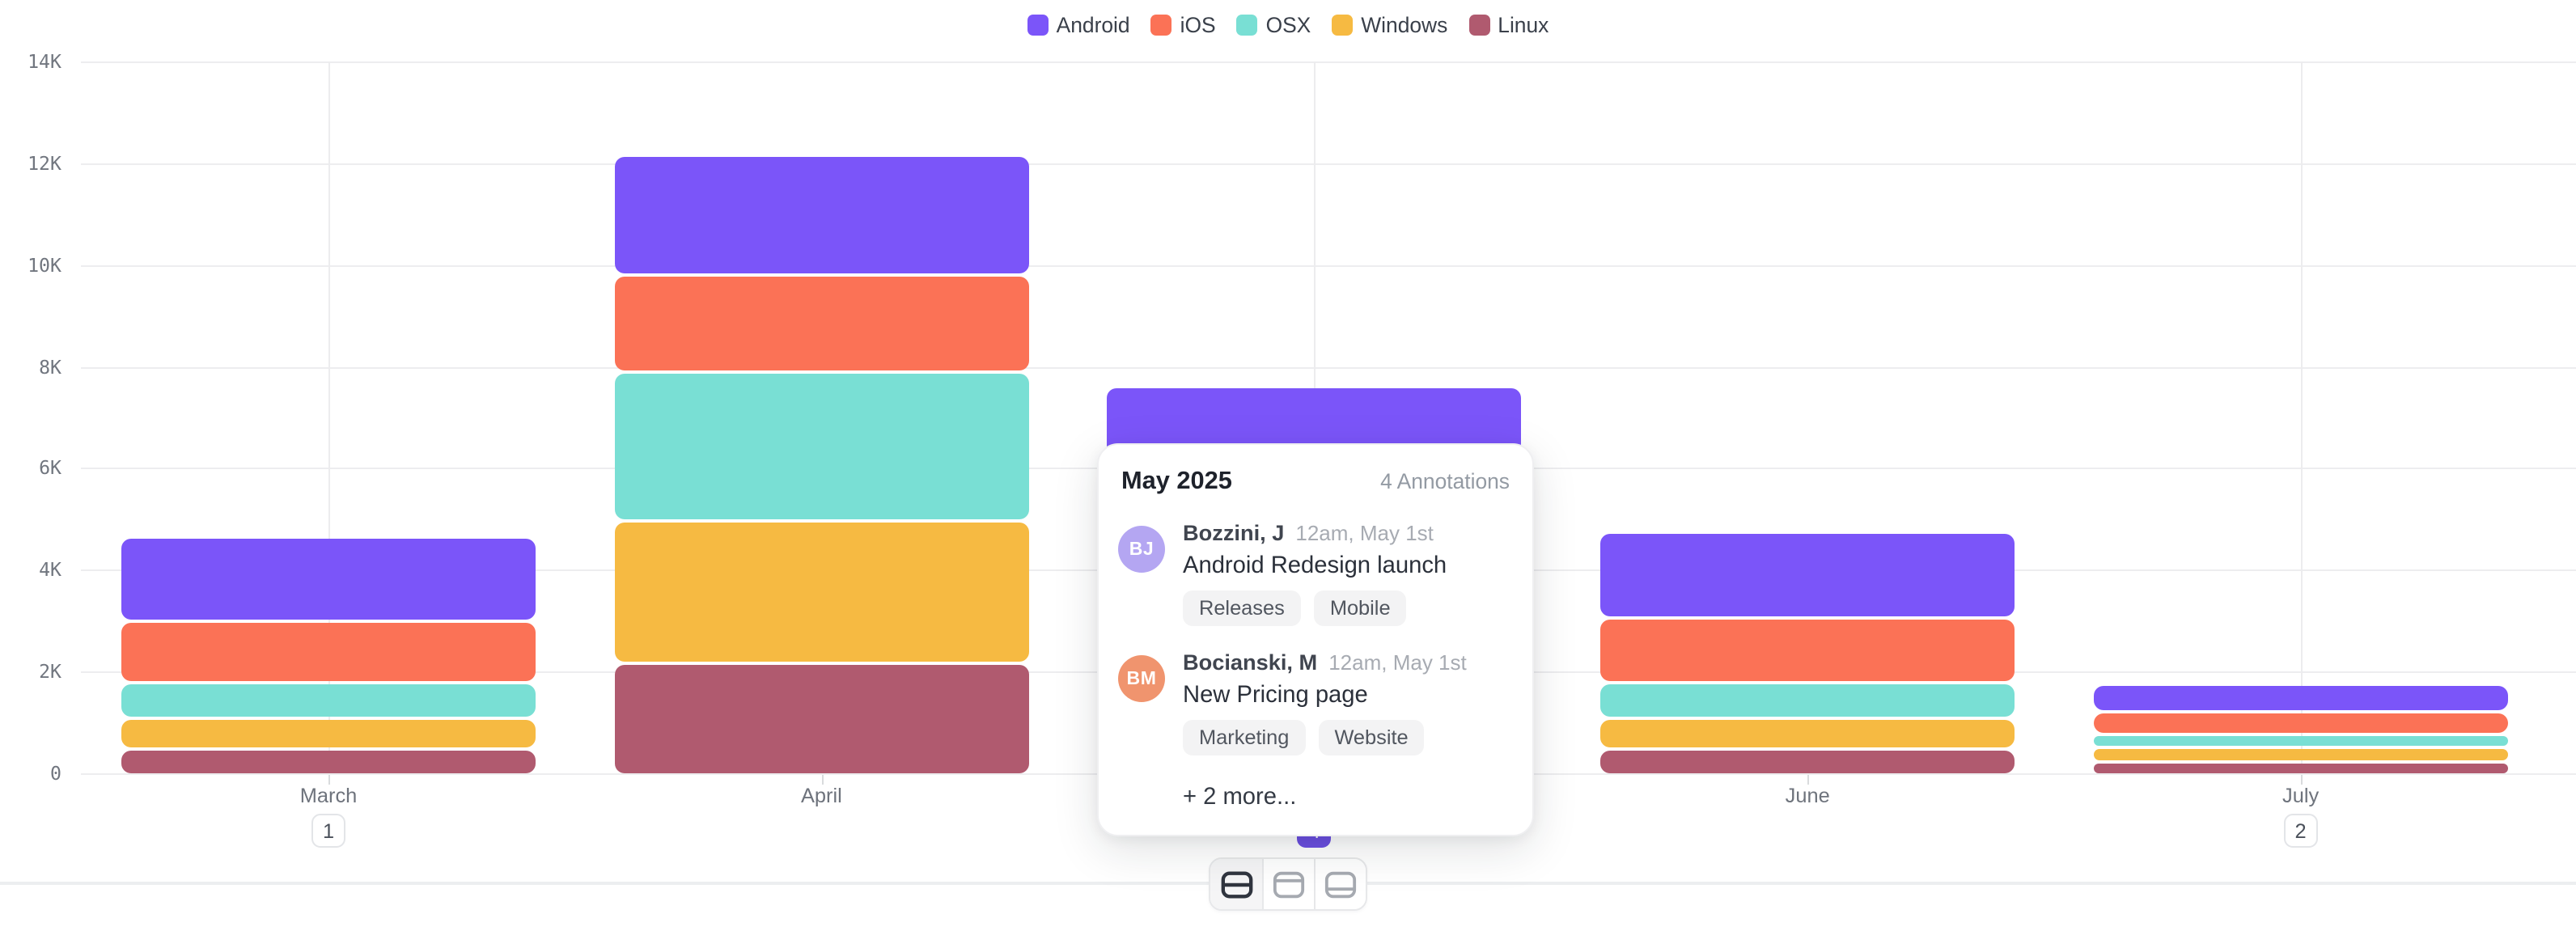  What do you see at coordinates (1807, 762) in the screenshot?
I see `bar-segment-june-linux` at bounding box center [1807, 762].